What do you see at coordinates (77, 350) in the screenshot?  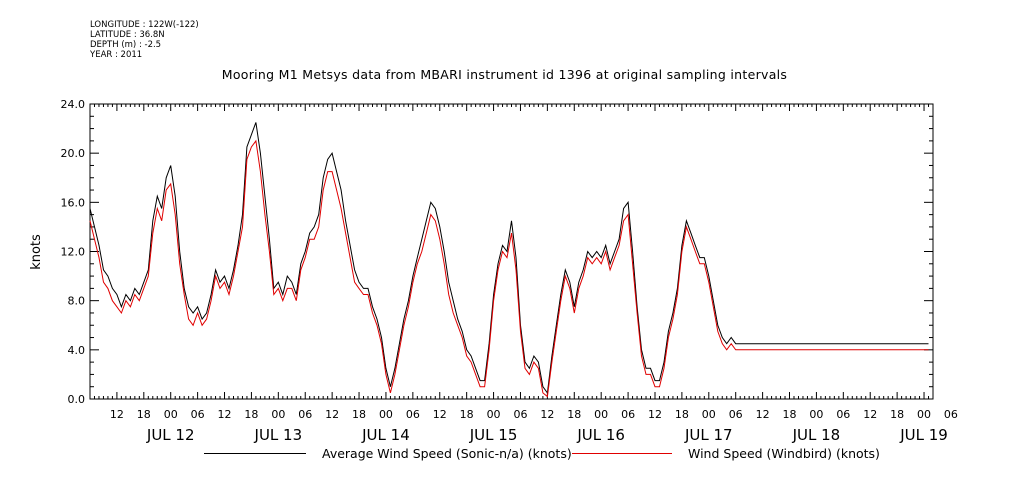 I see `y-tick-label: 4.0` at bounding box center [77, 350].